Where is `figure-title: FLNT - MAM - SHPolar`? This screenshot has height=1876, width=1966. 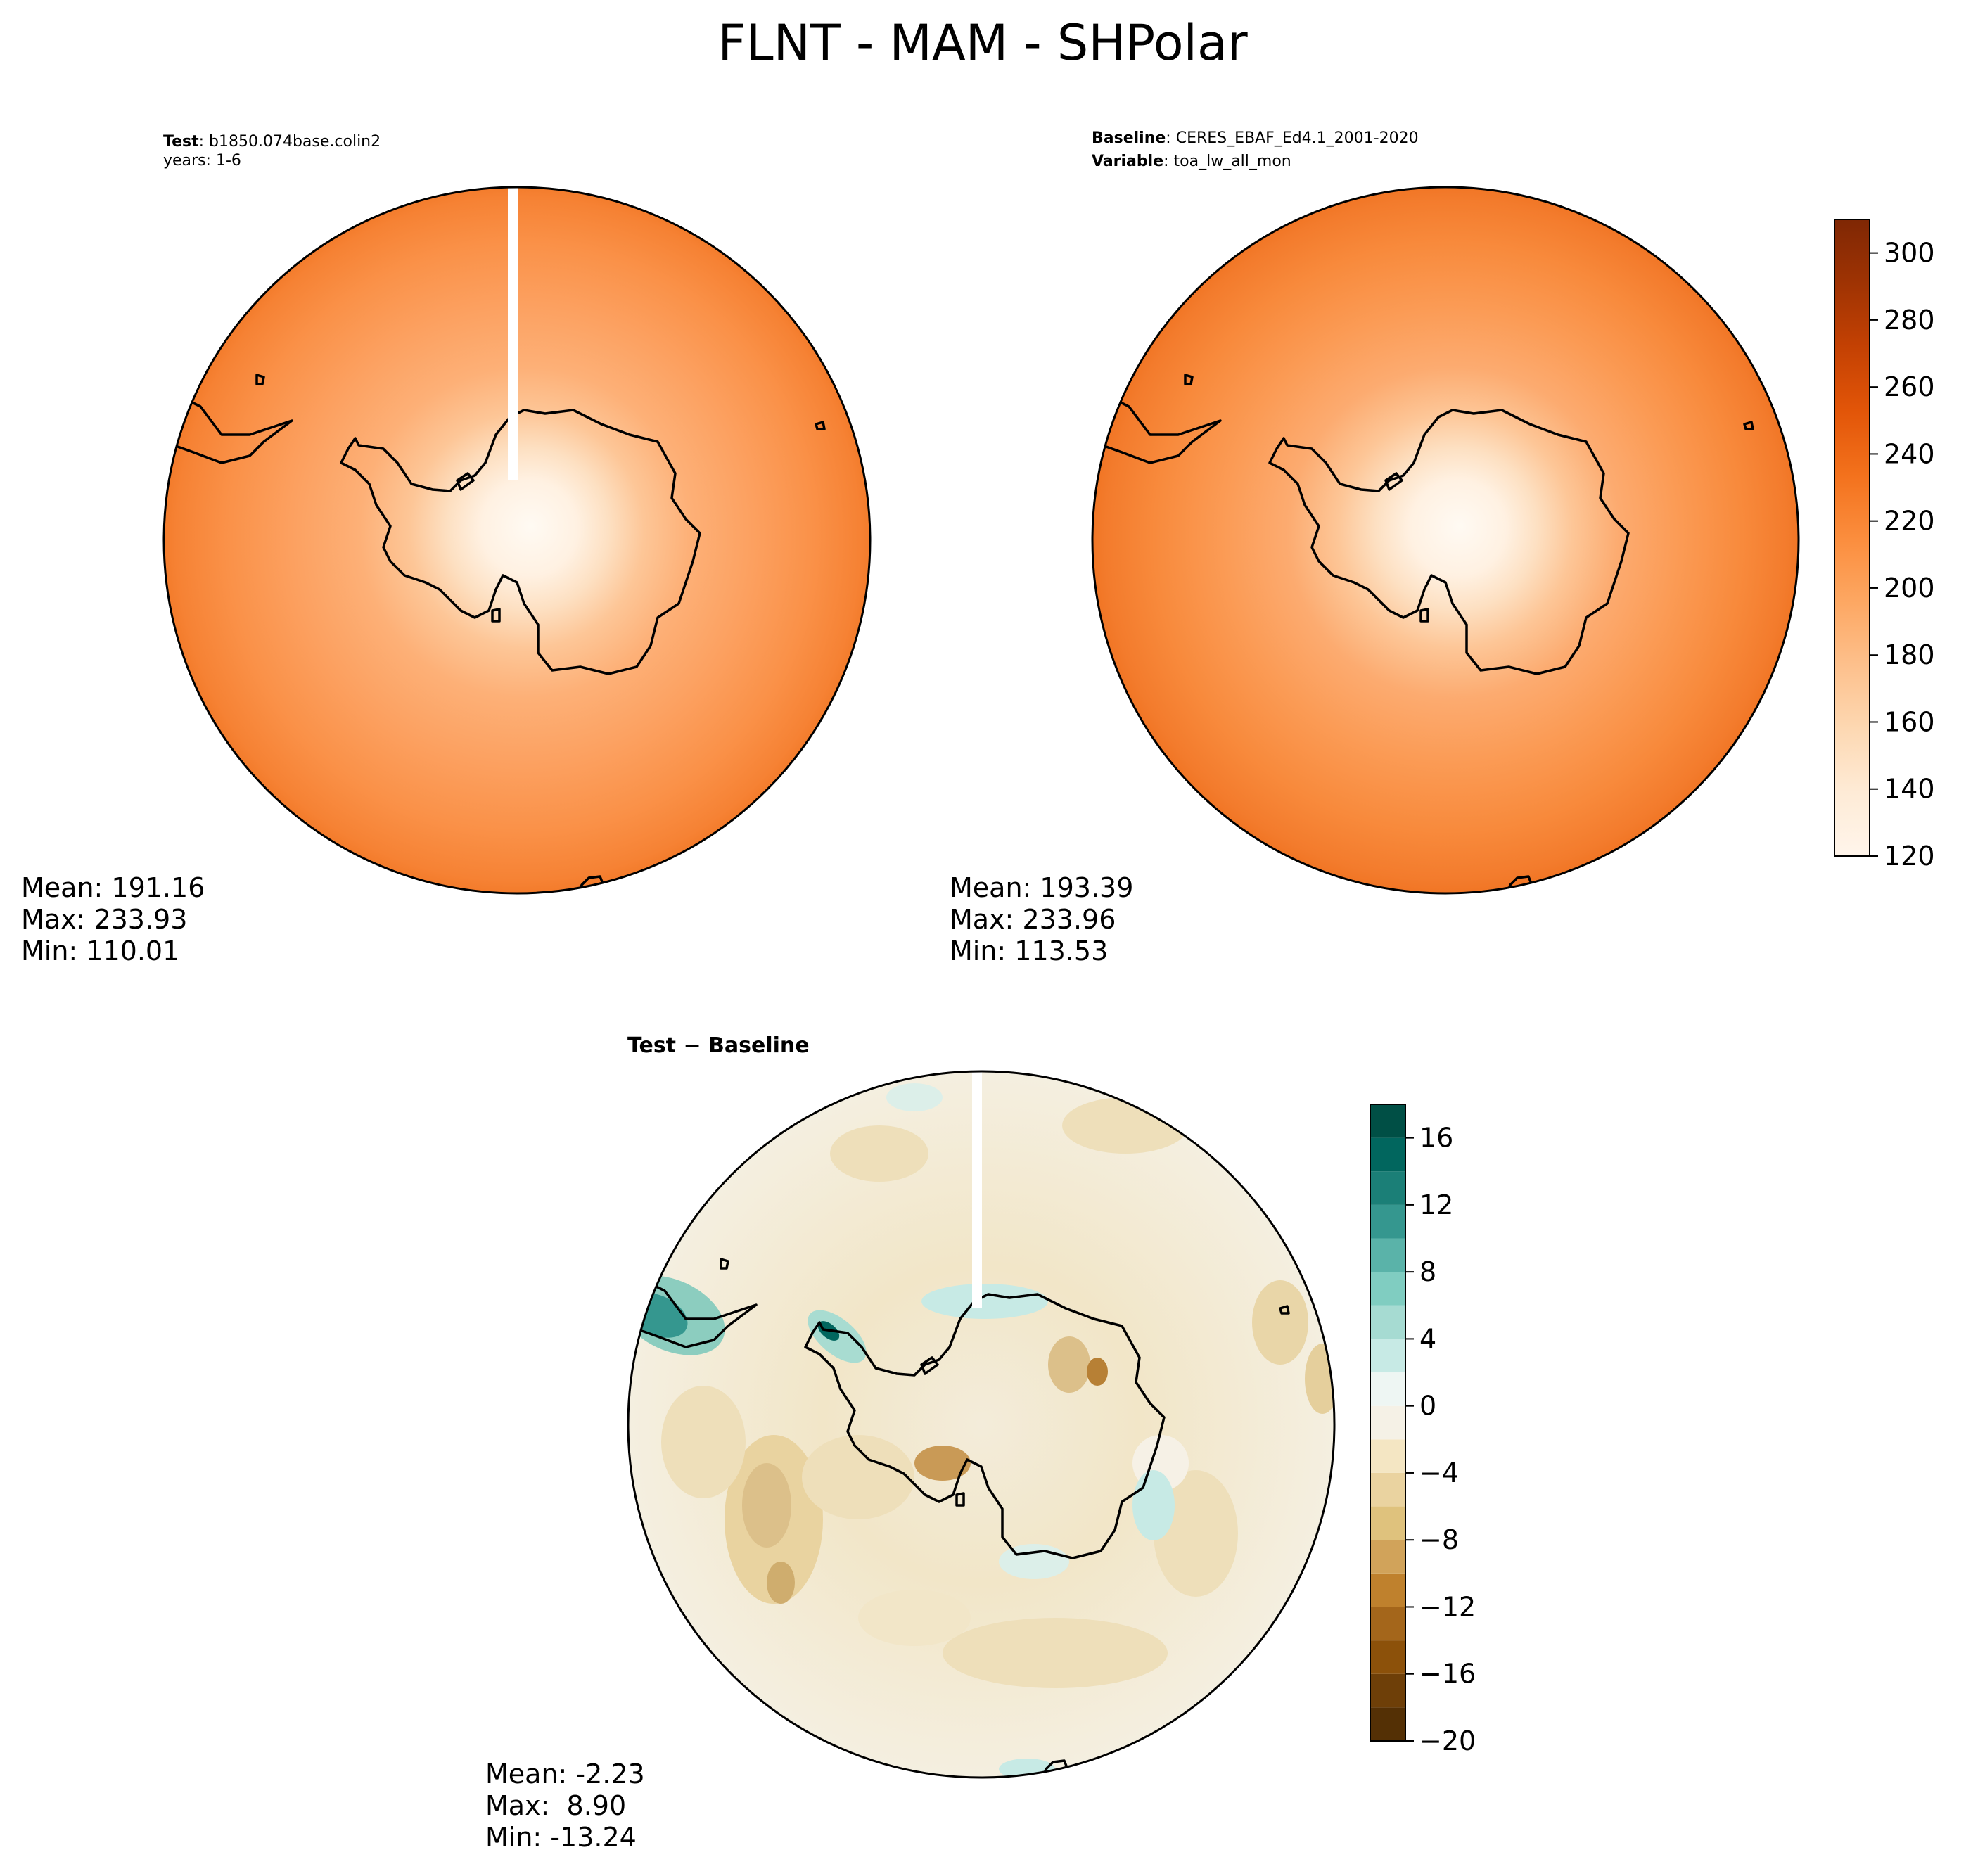
figure-title: FLNT - MAM - SHPolar is located at coordinates (982, 43).